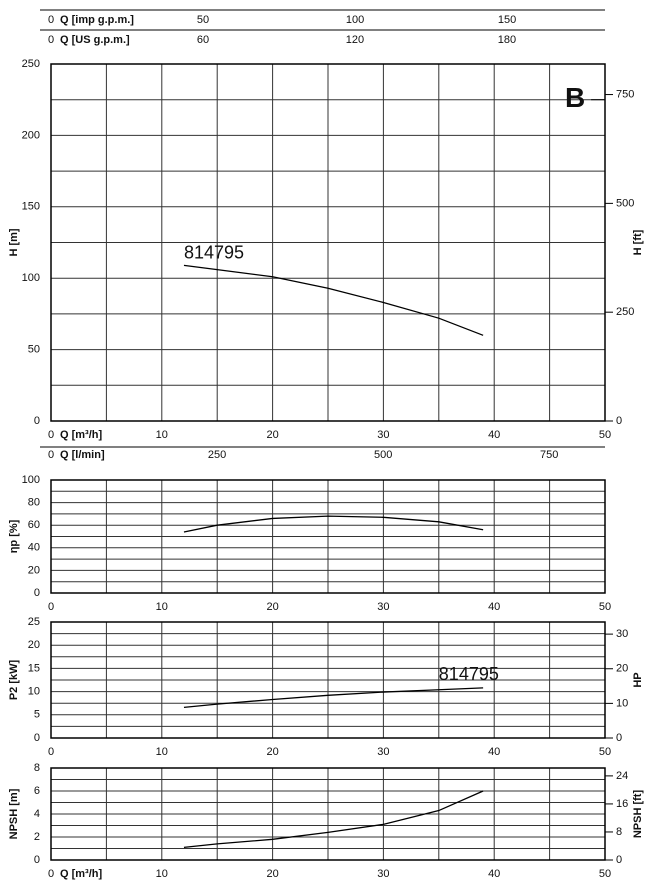  Describe the element at coordinates (203, 40) in the screenshot. I see `secondary-tick-label: 60` at that location.